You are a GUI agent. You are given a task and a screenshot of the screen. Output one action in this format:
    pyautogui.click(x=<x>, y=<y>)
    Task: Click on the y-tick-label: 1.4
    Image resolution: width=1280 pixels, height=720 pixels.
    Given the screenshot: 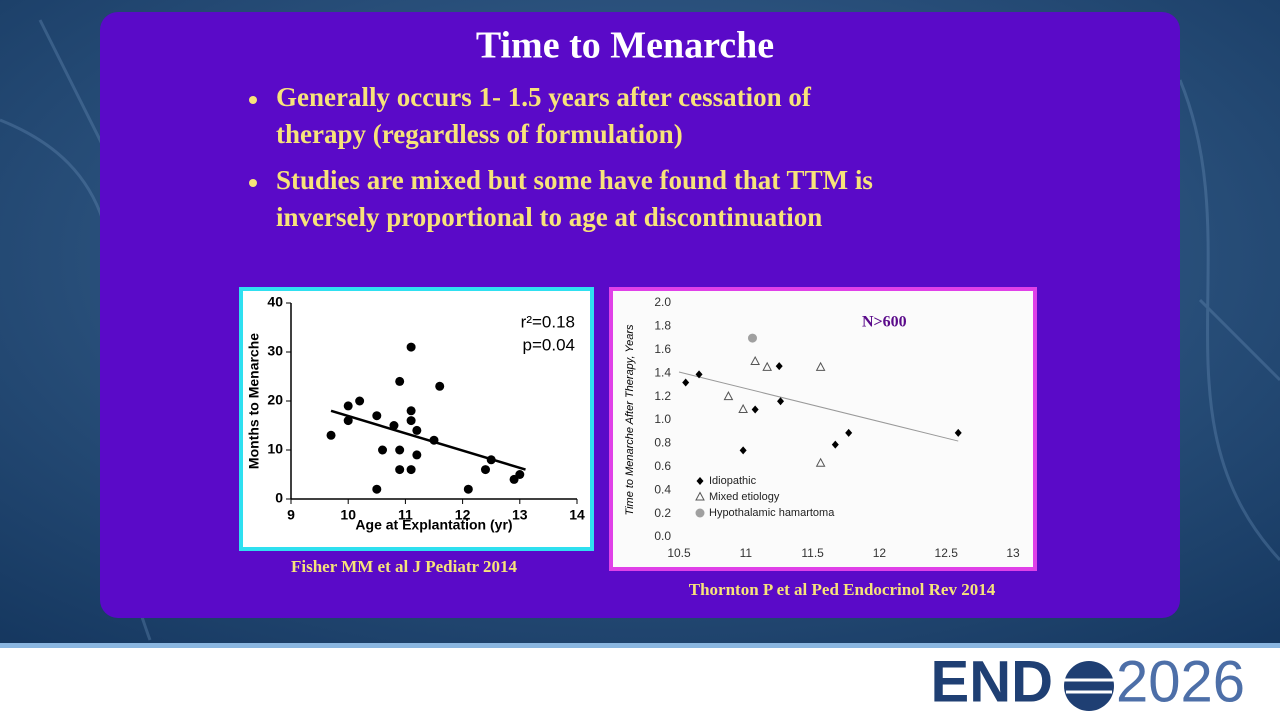 What is the action you would take?
    pyautogui.click(x=662, y=372)
    